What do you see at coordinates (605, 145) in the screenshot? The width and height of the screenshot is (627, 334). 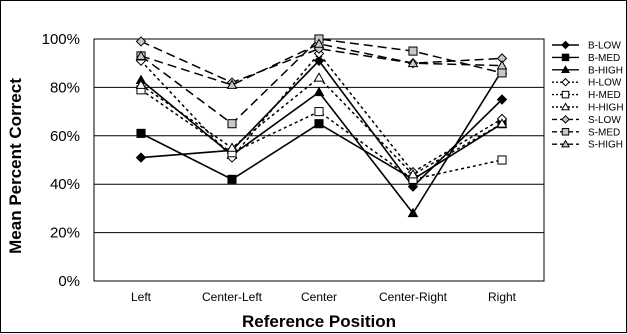 I see `legend-label: S-HIGH` at bounding box center [605, 145].